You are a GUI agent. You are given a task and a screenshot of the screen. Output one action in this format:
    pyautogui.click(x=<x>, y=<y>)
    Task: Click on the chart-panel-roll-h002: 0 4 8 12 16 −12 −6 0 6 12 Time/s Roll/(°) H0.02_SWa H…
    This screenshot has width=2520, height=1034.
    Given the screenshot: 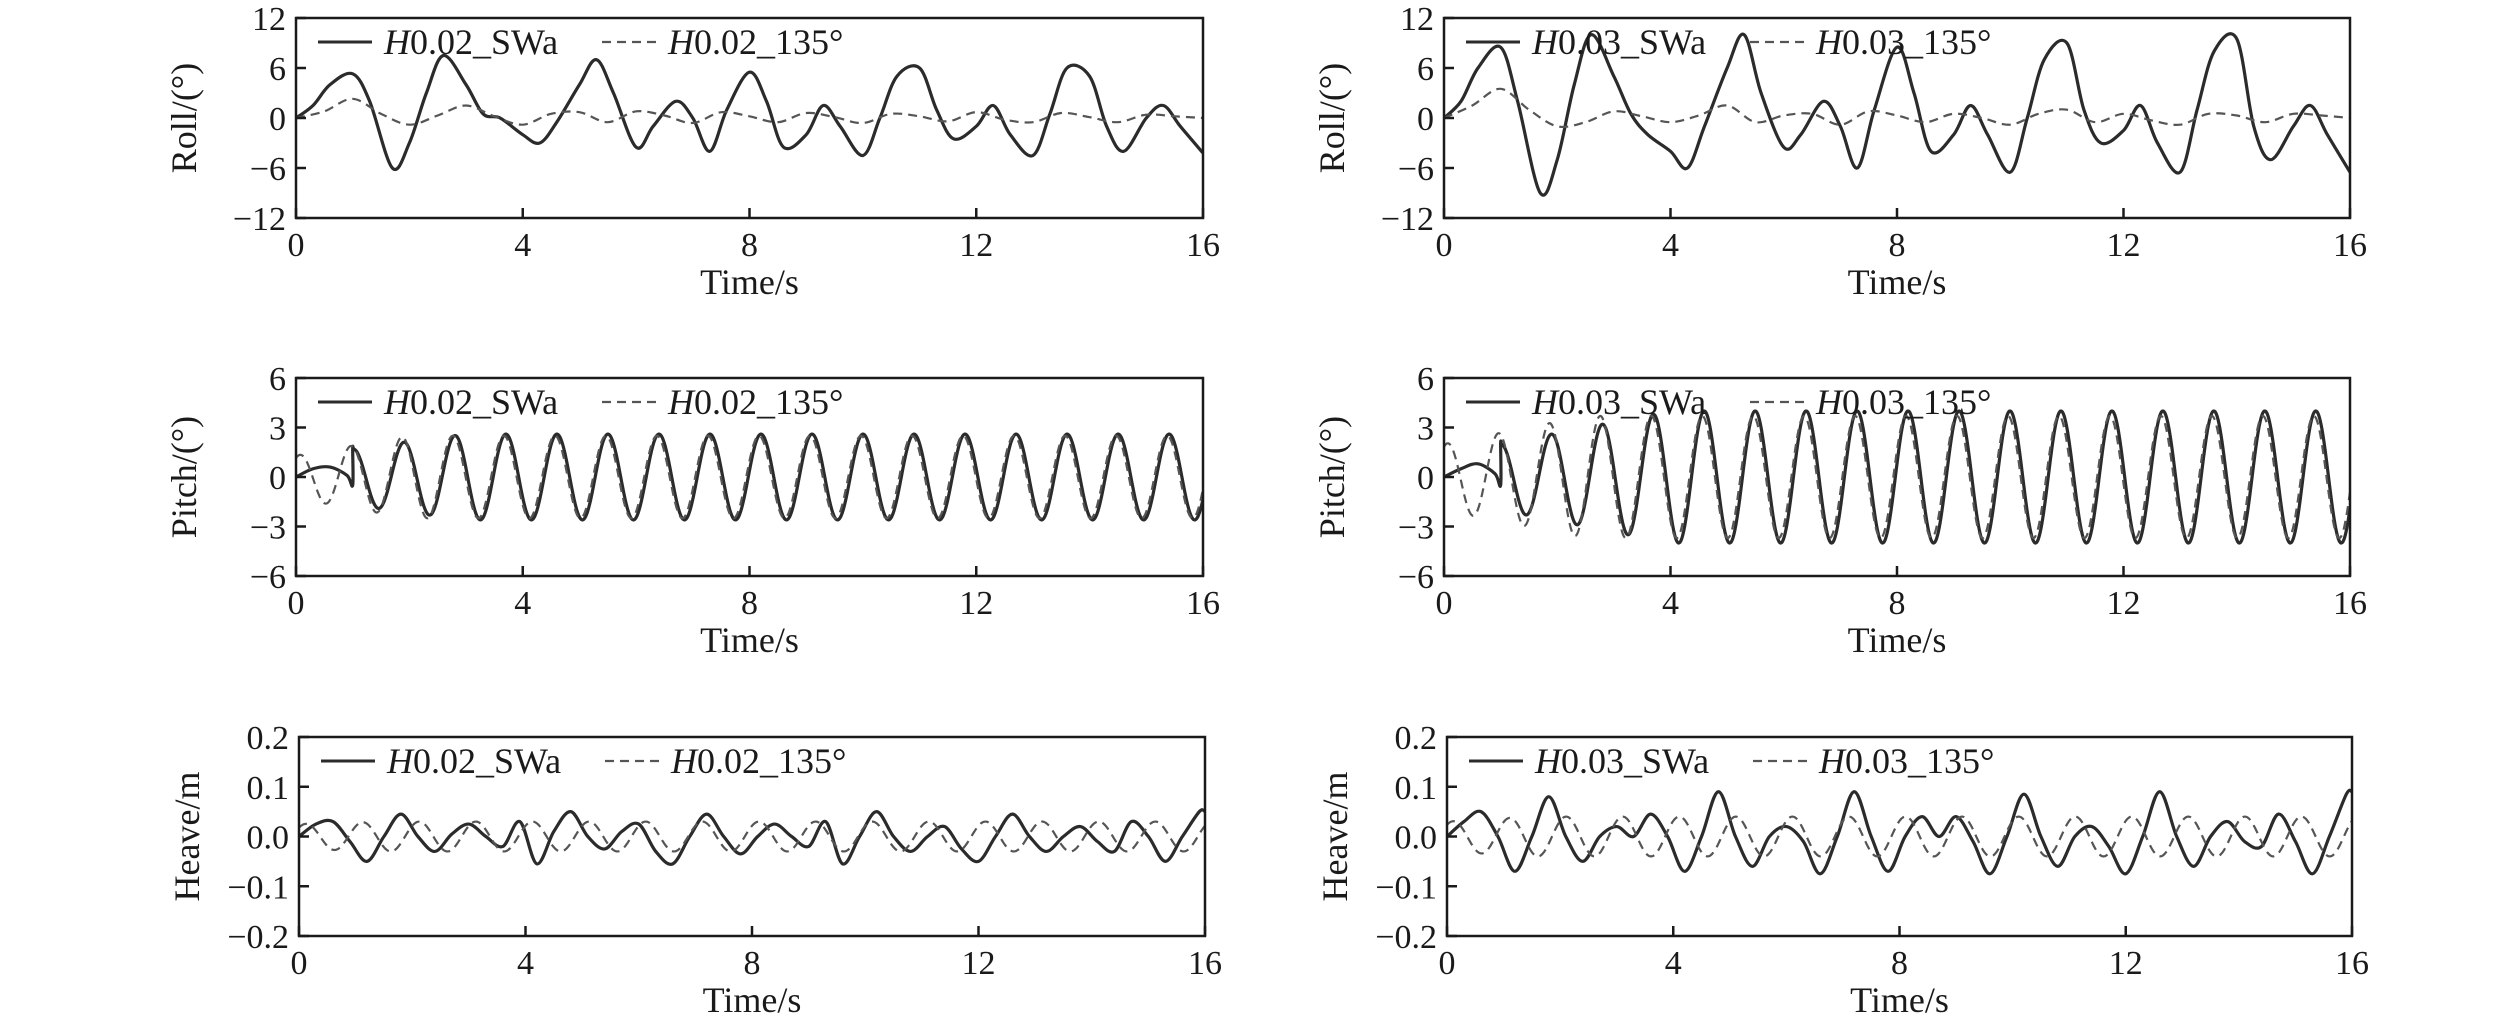 What is the action you would take?
    pyautogui.click(x=692, y=151)
    